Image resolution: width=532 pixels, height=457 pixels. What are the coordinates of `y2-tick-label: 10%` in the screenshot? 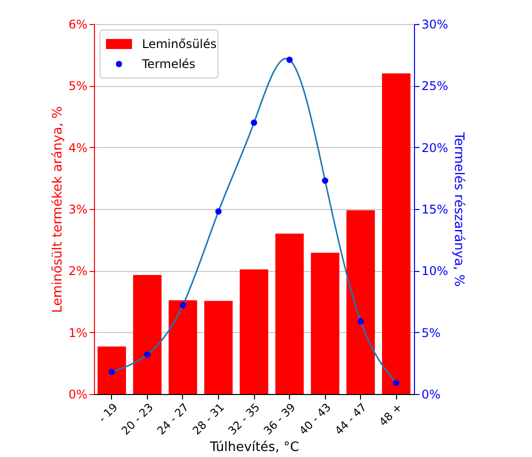 It's located at (435, 271).